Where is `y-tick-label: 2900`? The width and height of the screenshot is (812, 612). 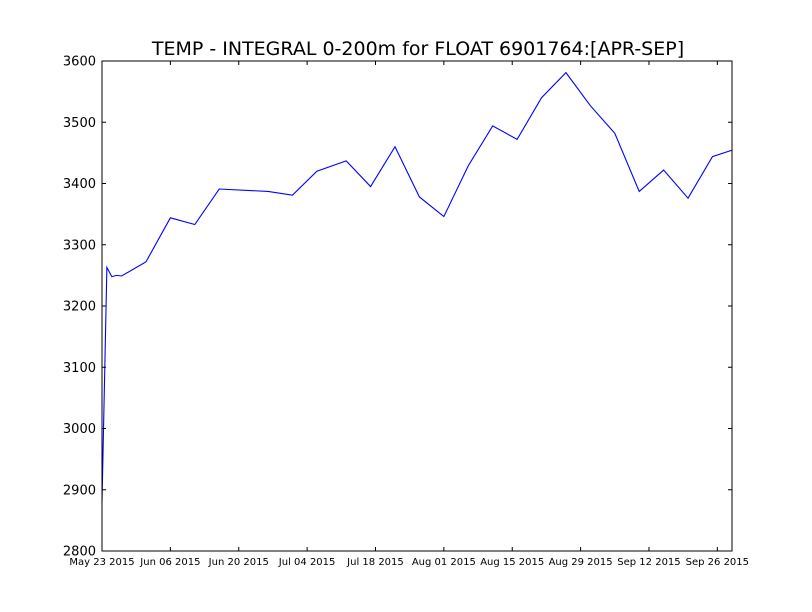
y-tick-label: 2900 is located at coordinates (79, 490).